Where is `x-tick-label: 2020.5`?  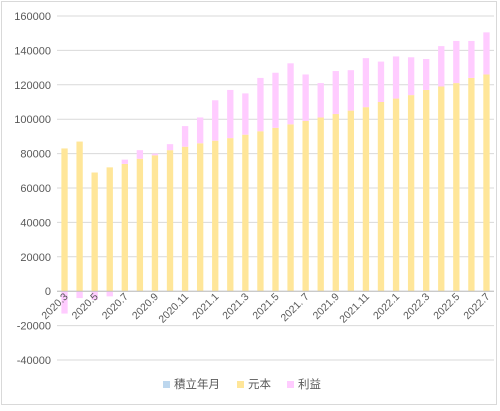 x-tick-label: 2020.5 is located at coordinates (85, 306).